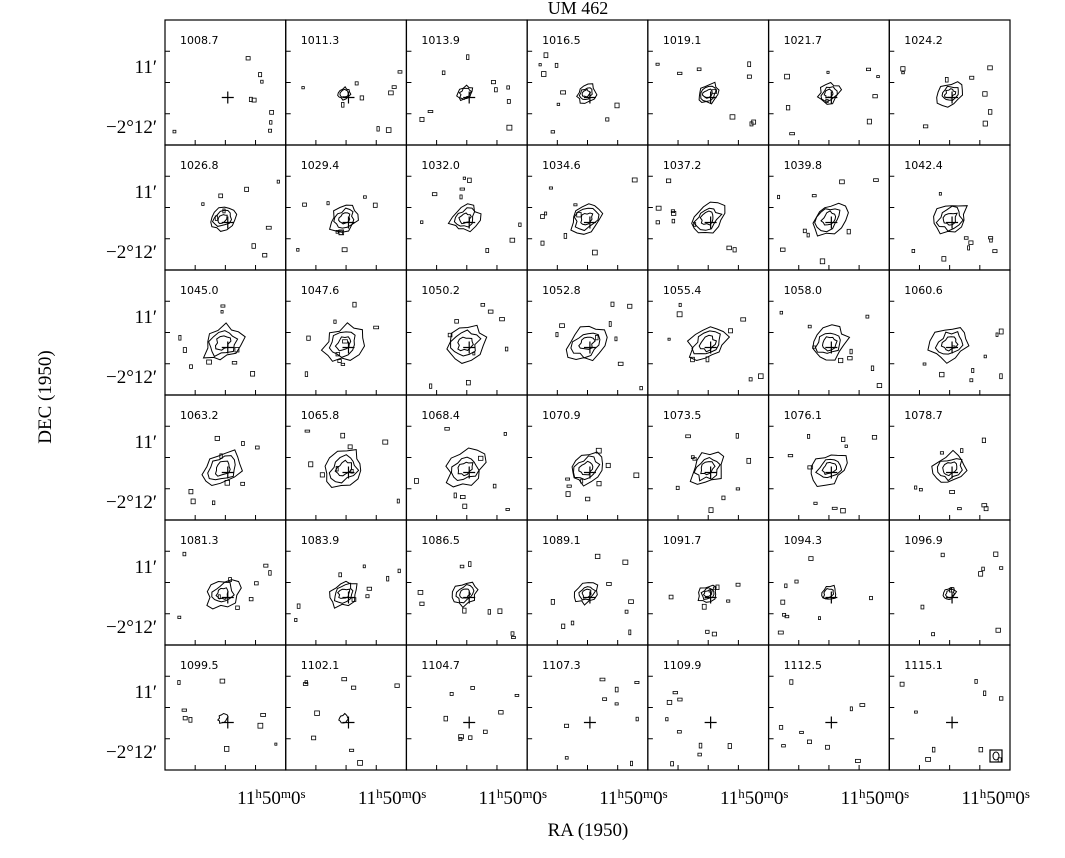 The width and height of the screenshot is (1065, 858). Describe the element at coordinates (199, 540) in the screenshot. I see `panel-label: 1081.3` at that location.